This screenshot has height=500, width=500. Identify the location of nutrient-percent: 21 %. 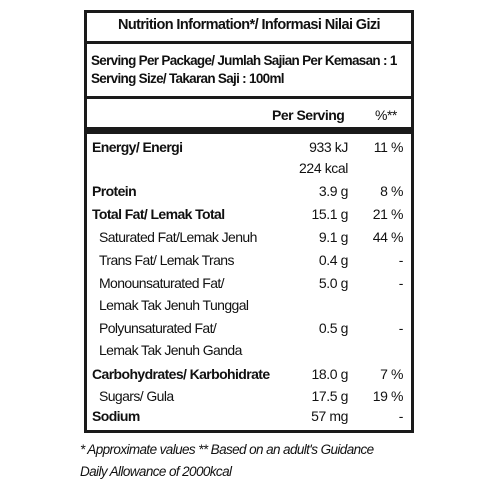
(388, 214).